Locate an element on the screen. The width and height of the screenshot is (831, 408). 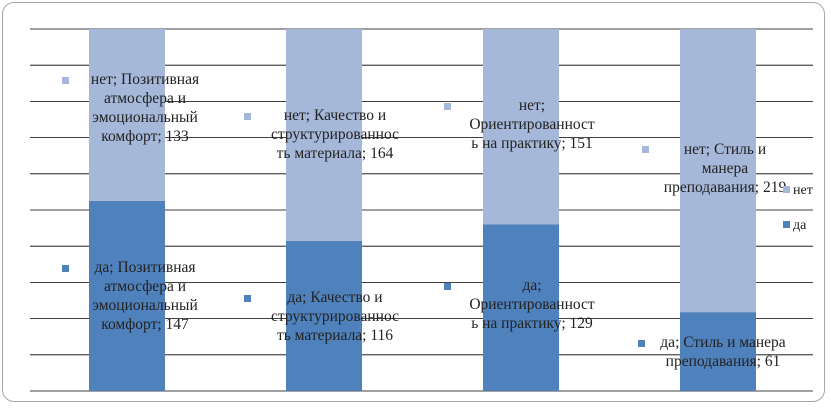
legend-label: нет is located at coordinates (803, 190).